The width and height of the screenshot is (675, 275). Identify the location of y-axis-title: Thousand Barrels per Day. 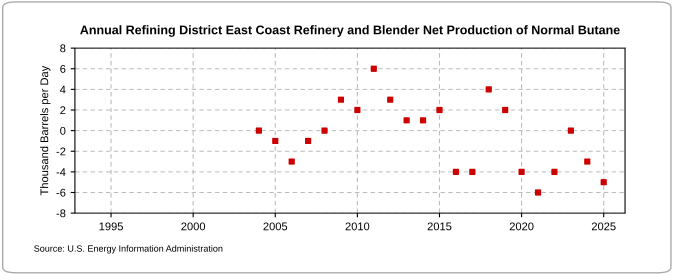
(45, 131).